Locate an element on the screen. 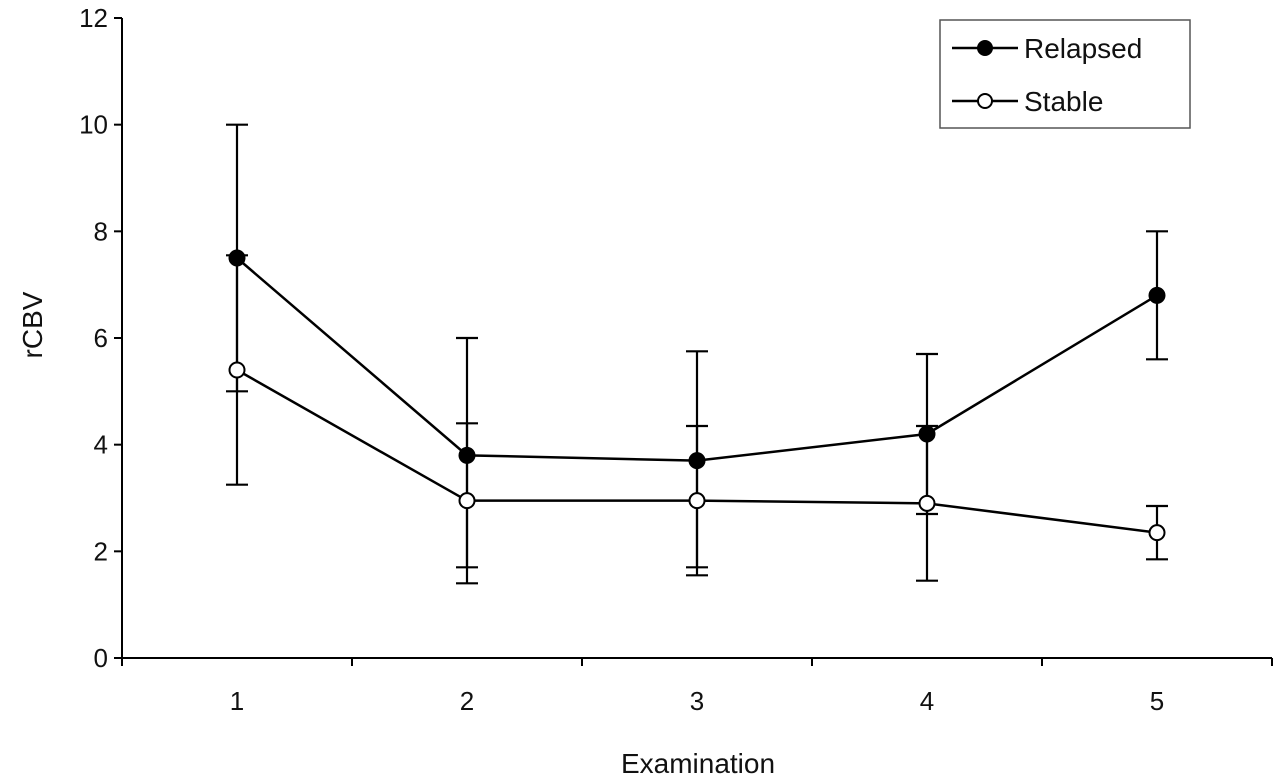 The image size is (1280, 780). x-axis: 1 2 3 4 5 is located at coordinates (697, 686).